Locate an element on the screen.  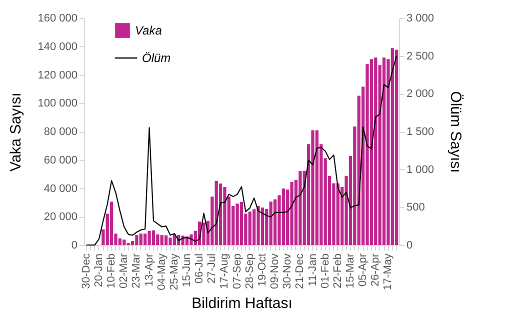
x-tick-label: 07-Sep is located at coordinates (237, 271).